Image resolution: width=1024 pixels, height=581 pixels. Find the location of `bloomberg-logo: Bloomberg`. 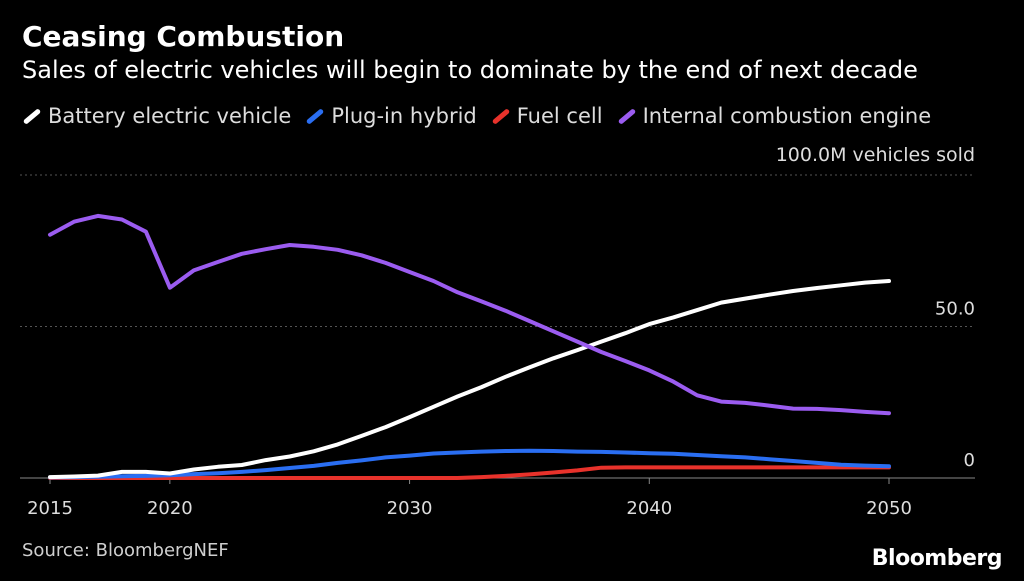

bloomberg-logo: Bloomberg is located at coordinates (937, 558).